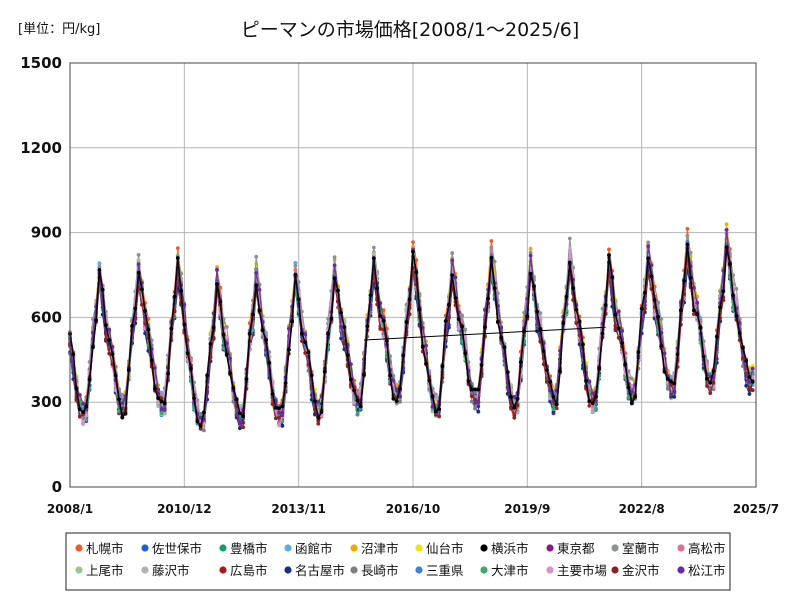 This screenshot has width=800, height=600. What do you see at coordinates (439, 548) in the screenshot?
I see `legend-item: 仙台市` at bounding box center [439, 548].